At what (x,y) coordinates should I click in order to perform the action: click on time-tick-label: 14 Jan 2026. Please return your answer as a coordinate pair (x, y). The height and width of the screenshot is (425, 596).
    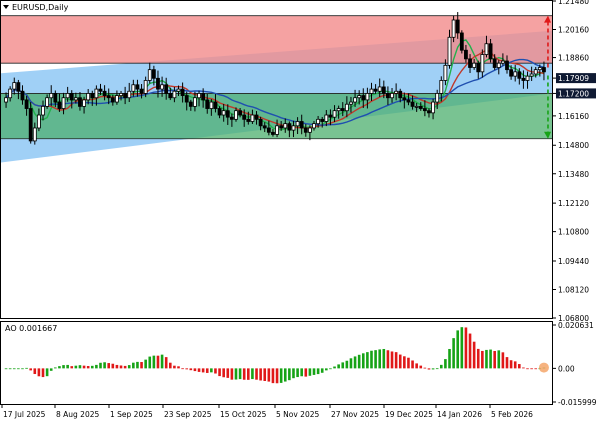
    Looking at the image, I should click on (459, 414).